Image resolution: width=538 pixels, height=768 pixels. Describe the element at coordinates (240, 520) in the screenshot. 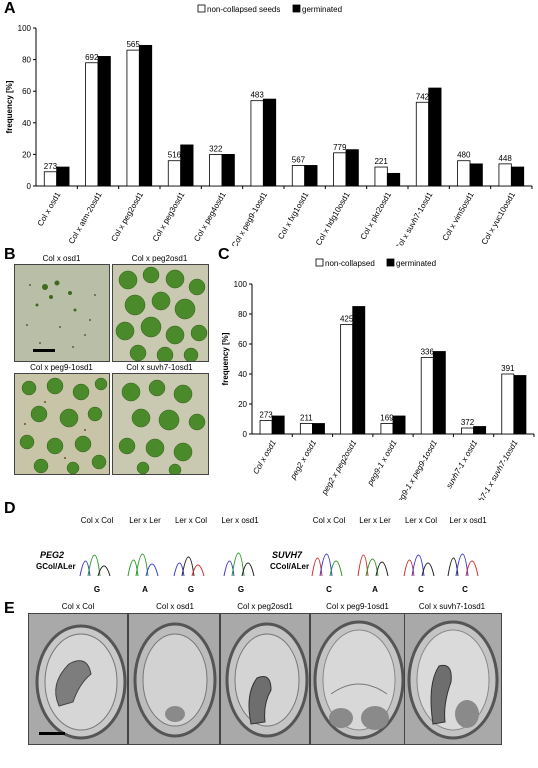

I see `peg2-cross-4: Ler x osd1` at that location.